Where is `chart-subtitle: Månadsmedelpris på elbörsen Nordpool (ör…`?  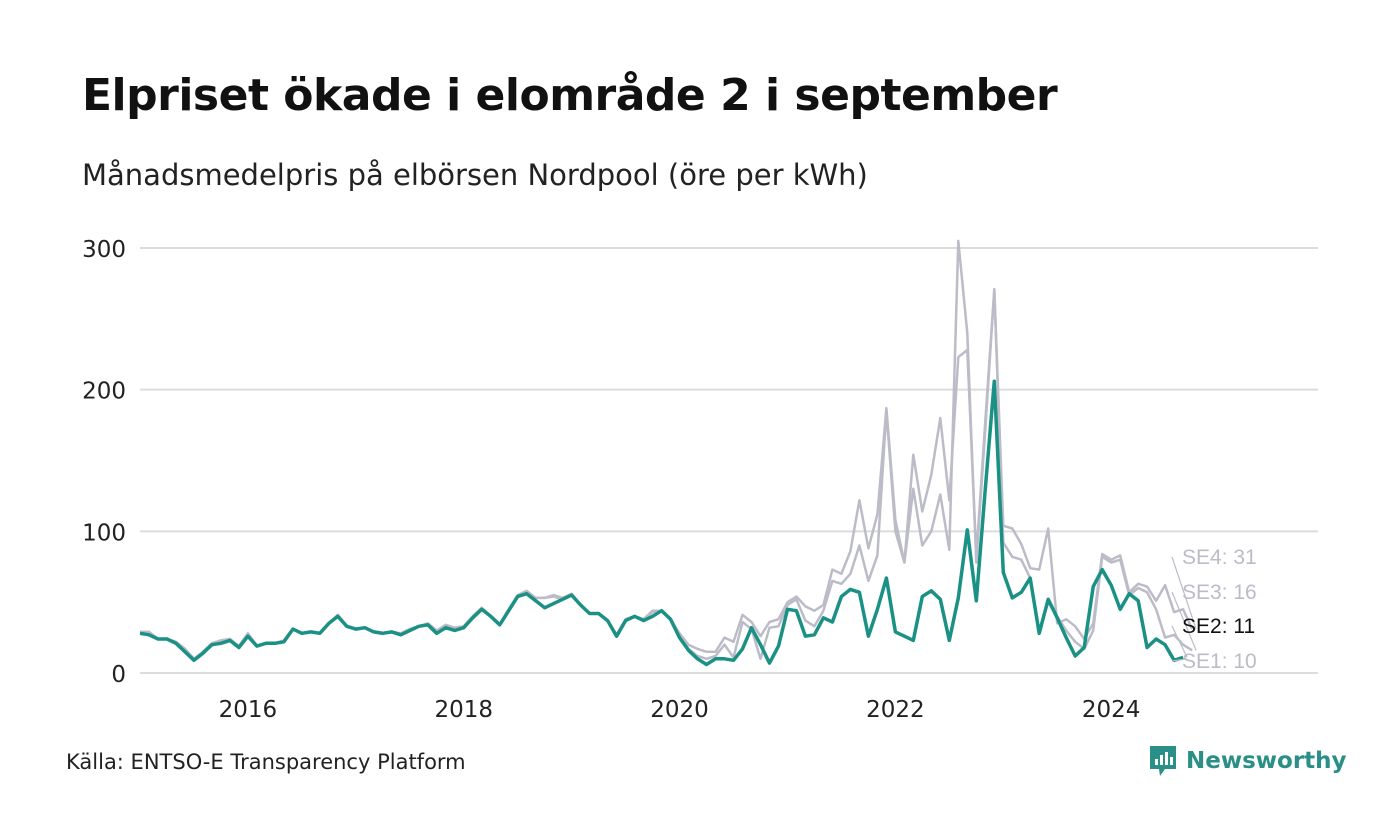
chart-subtitle: Månadsmedelpris på elbörsen Nordpool (ör… is located at coordinates (475, 175).